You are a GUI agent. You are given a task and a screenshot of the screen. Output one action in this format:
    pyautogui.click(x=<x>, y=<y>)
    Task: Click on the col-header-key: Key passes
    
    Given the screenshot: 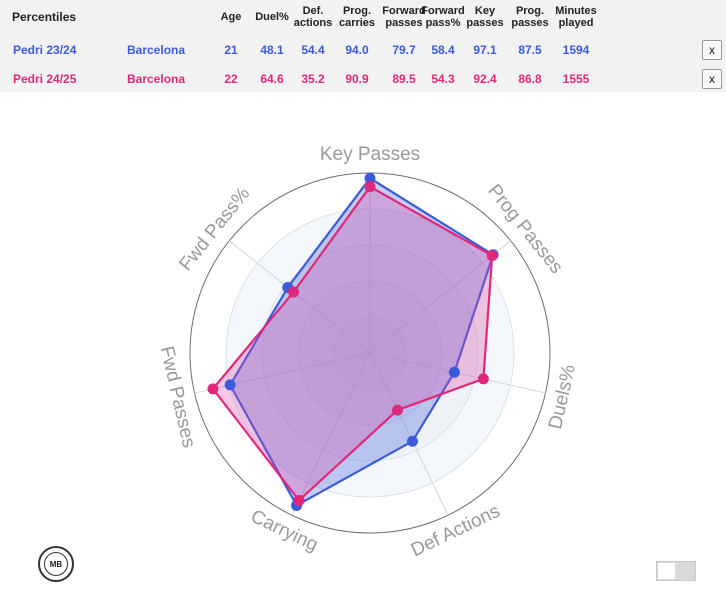 What is the action you would take?
    pyautogui.click(x=485, y=17)
    